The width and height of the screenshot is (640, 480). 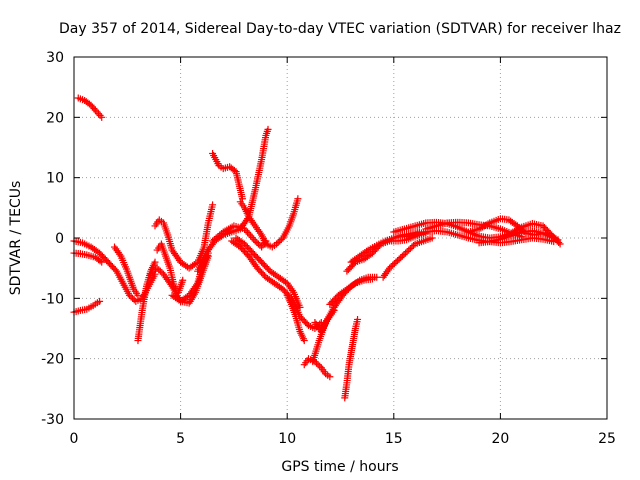 I want to click on y-tick-label: 30, so click(x=55, y=58).